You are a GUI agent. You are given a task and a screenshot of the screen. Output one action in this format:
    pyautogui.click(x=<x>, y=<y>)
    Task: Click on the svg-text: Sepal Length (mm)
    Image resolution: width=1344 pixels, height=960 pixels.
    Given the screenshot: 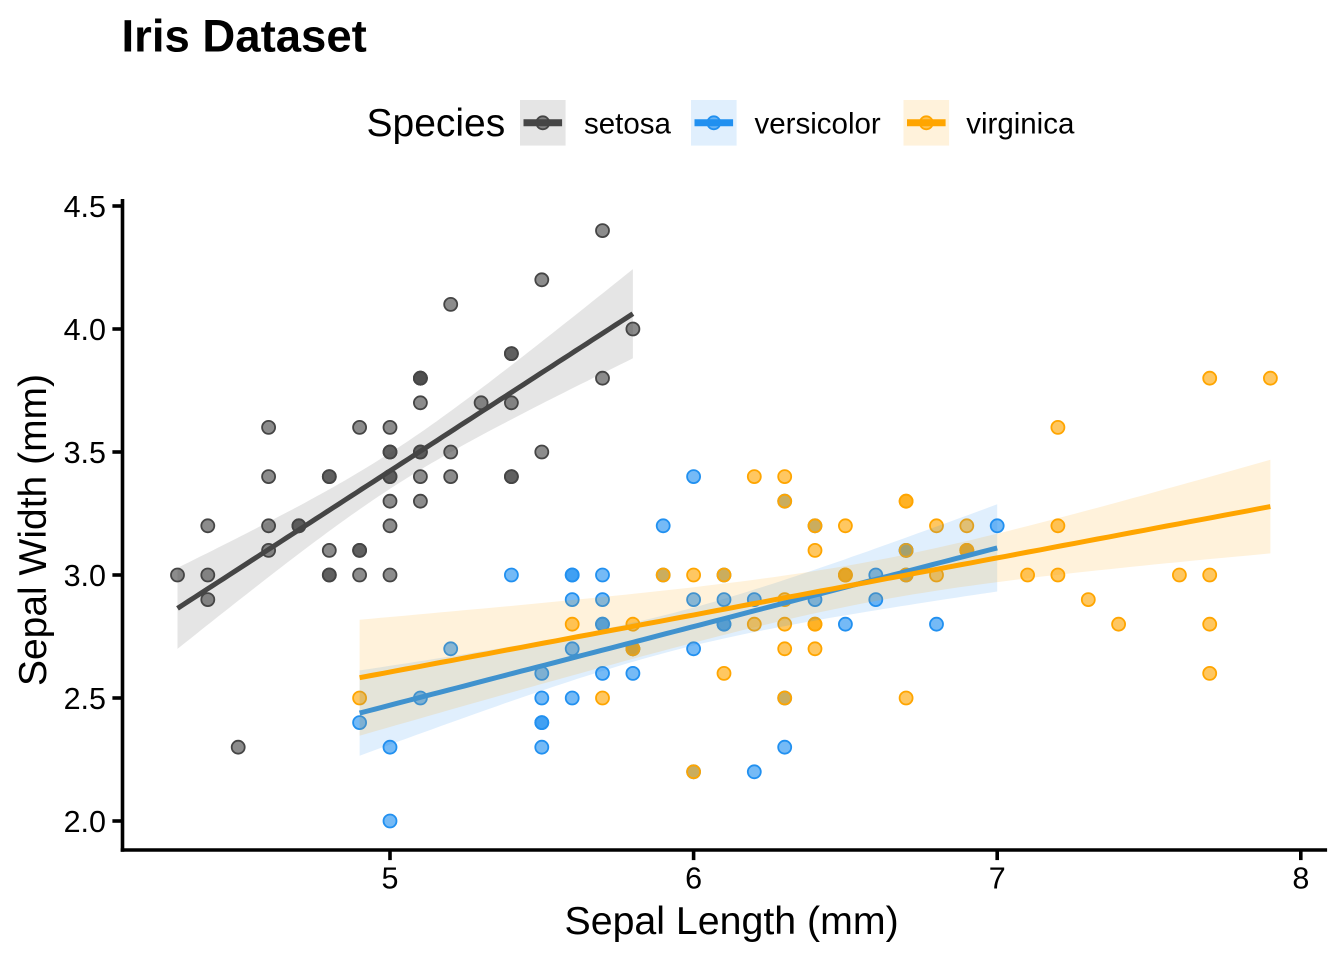 What is the action you would take?
    pyautogui.click(x=732, y=921)
    